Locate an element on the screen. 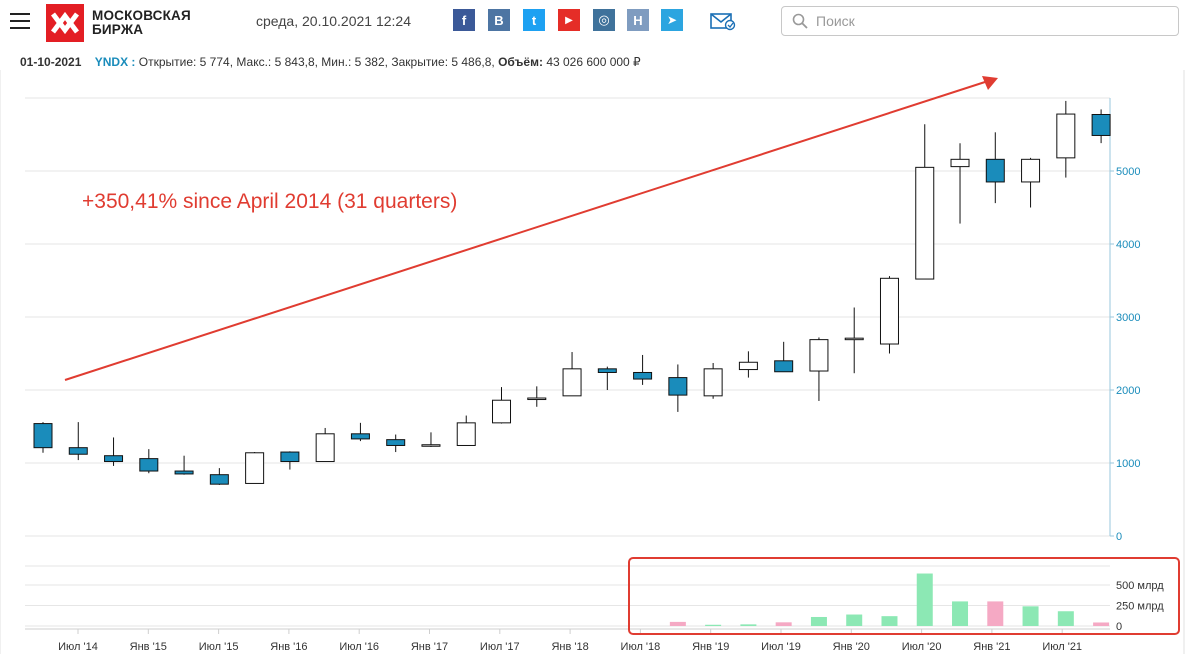 Image resolution: width=1185 pixels, height=654 pixels. x-tick-label: Янв '20 is located at coordinates (851, 647).